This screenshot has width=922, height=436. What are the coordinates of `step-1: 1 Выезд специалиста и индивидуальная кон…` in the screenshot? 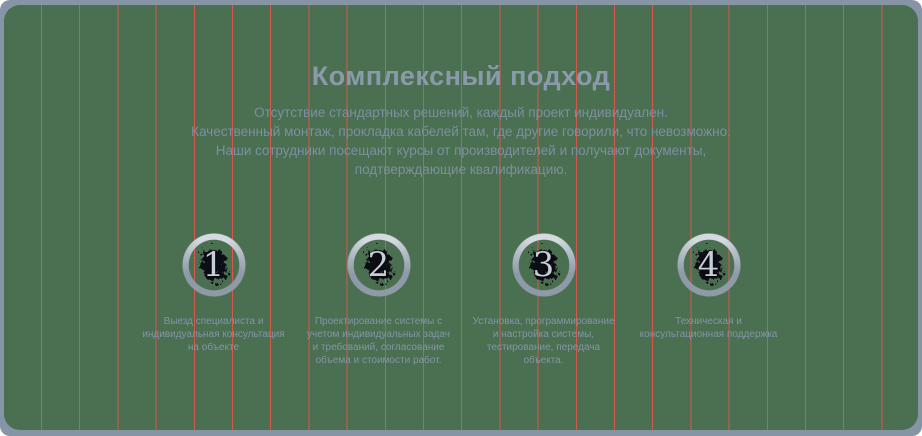 It's located at (213, 300).